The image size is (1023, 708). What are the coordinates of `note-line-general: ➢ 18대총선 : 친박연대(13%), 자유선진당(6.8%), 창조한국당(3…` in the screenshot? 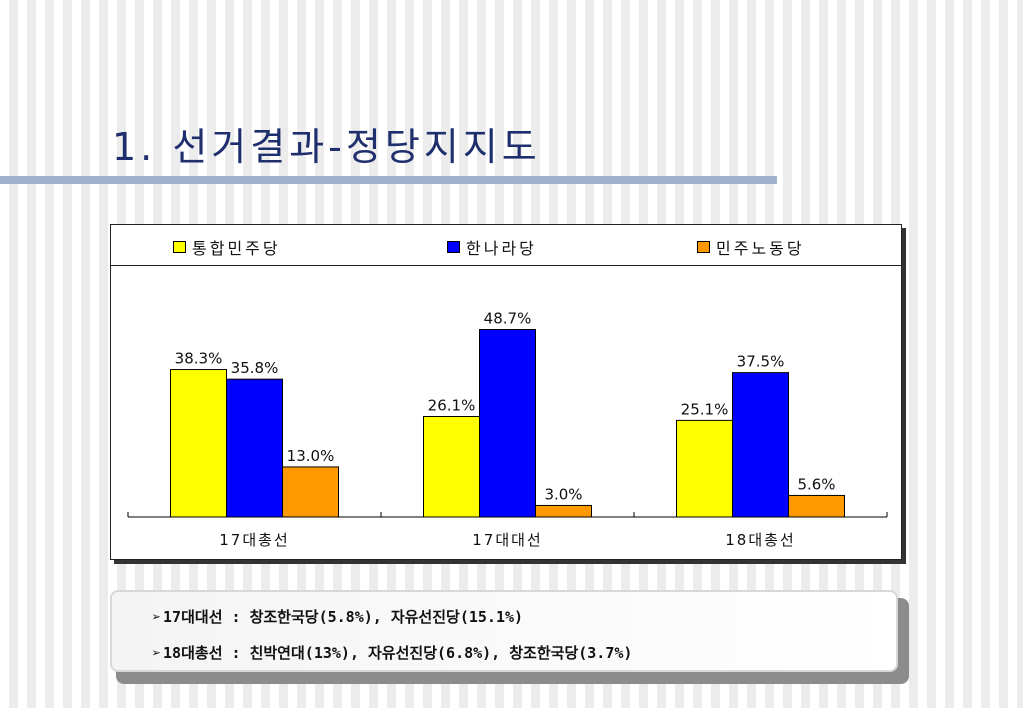 It's located at (392, 652).